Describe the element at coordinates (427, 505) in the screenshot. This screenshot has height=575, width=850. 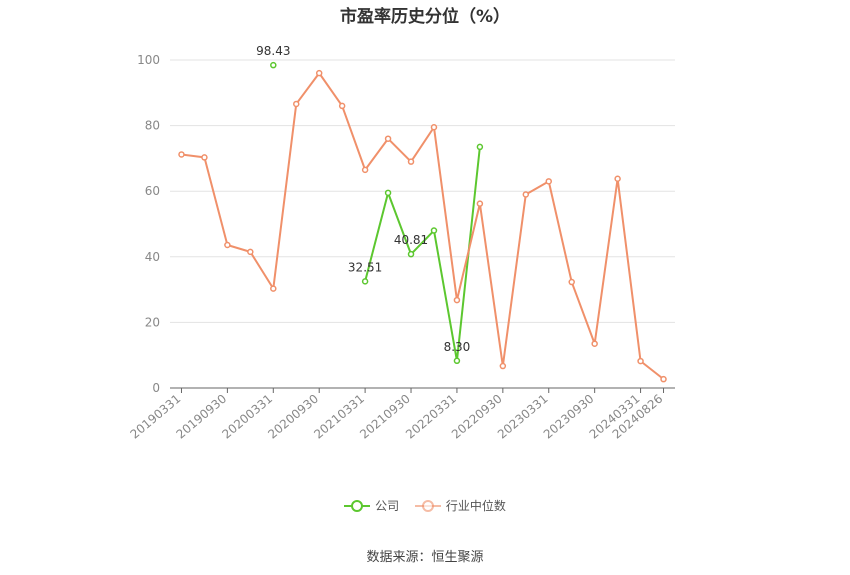
I see `legend-industry-icon` at that location.